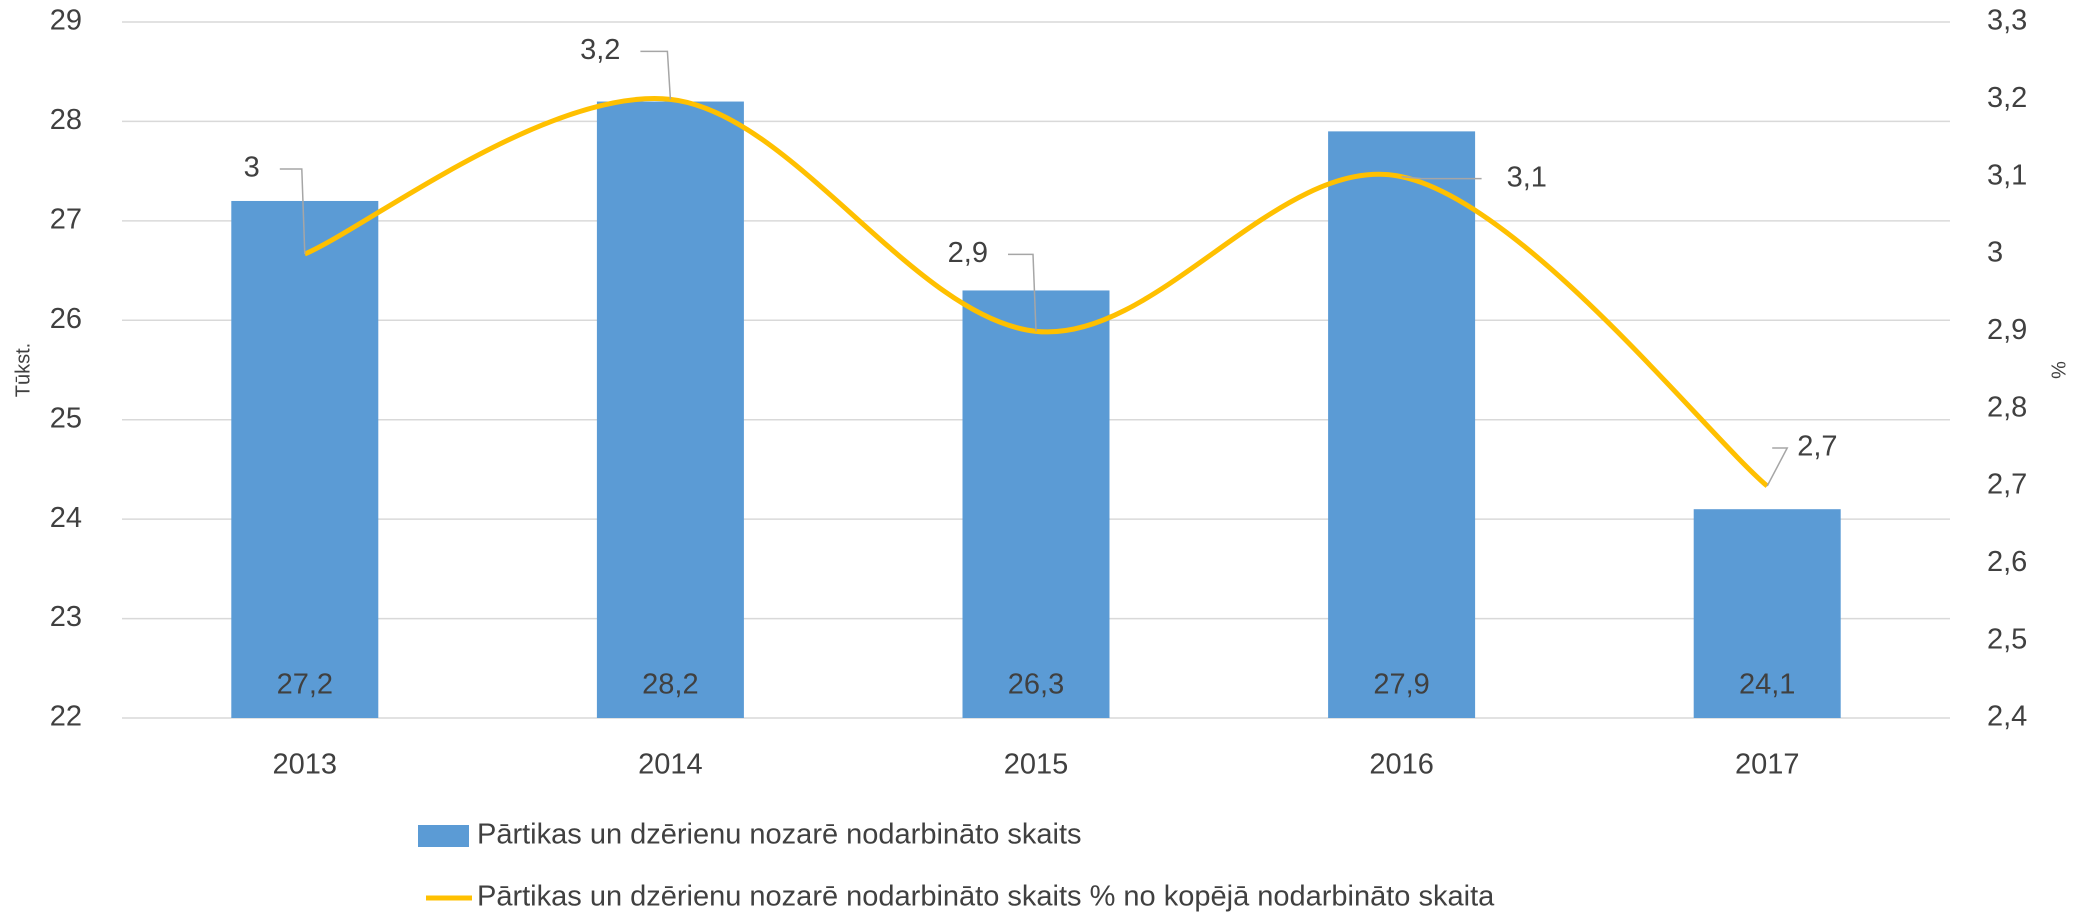  Describe the element at coordinates (2058, 370) in the screenshot. I see `y2-axis-label: %` at that location.